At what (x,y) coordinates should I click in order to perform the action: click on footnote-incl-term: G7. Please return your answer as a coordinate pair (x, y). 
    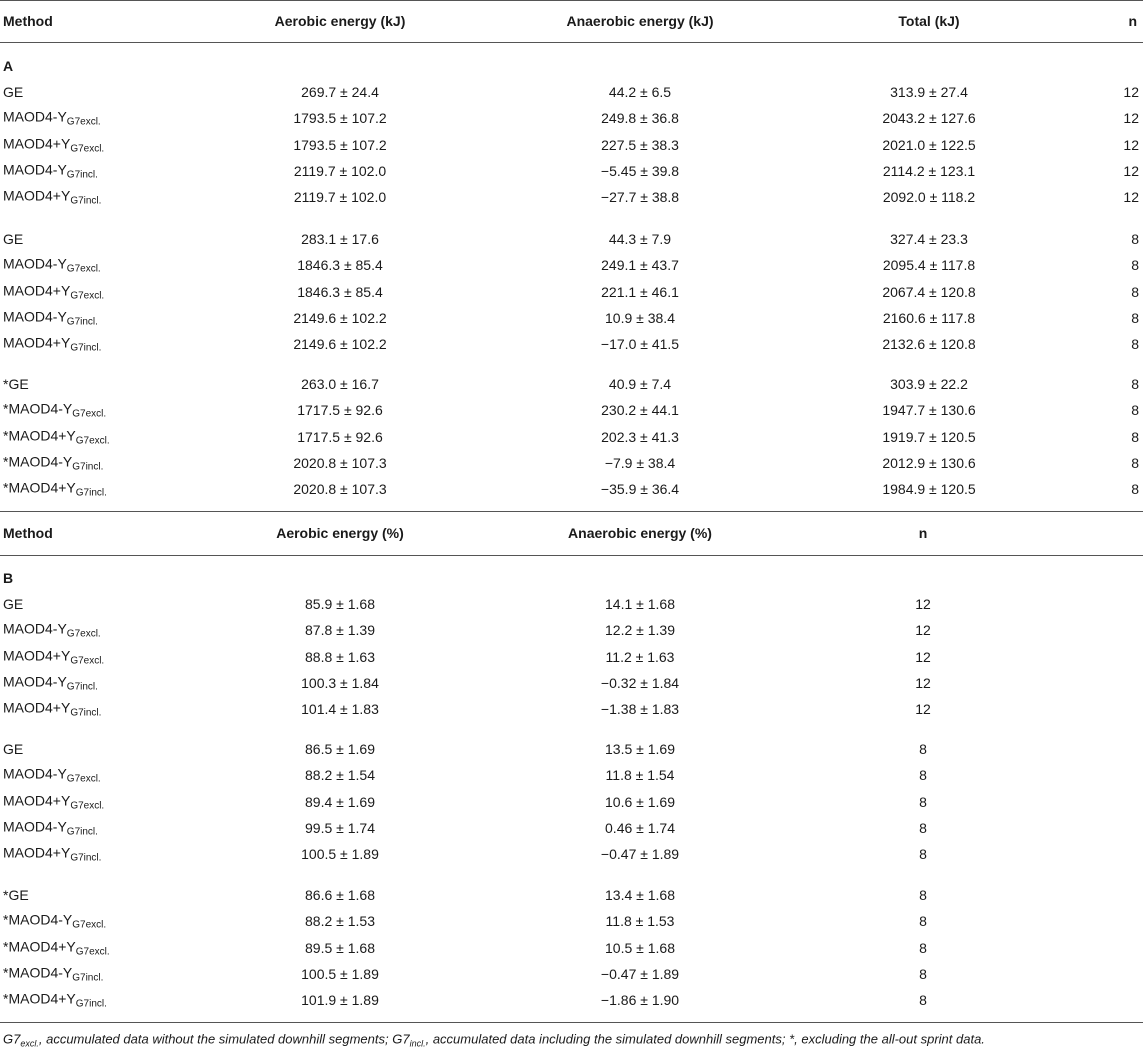
    Looking at the image, I should click on (401, 1039).